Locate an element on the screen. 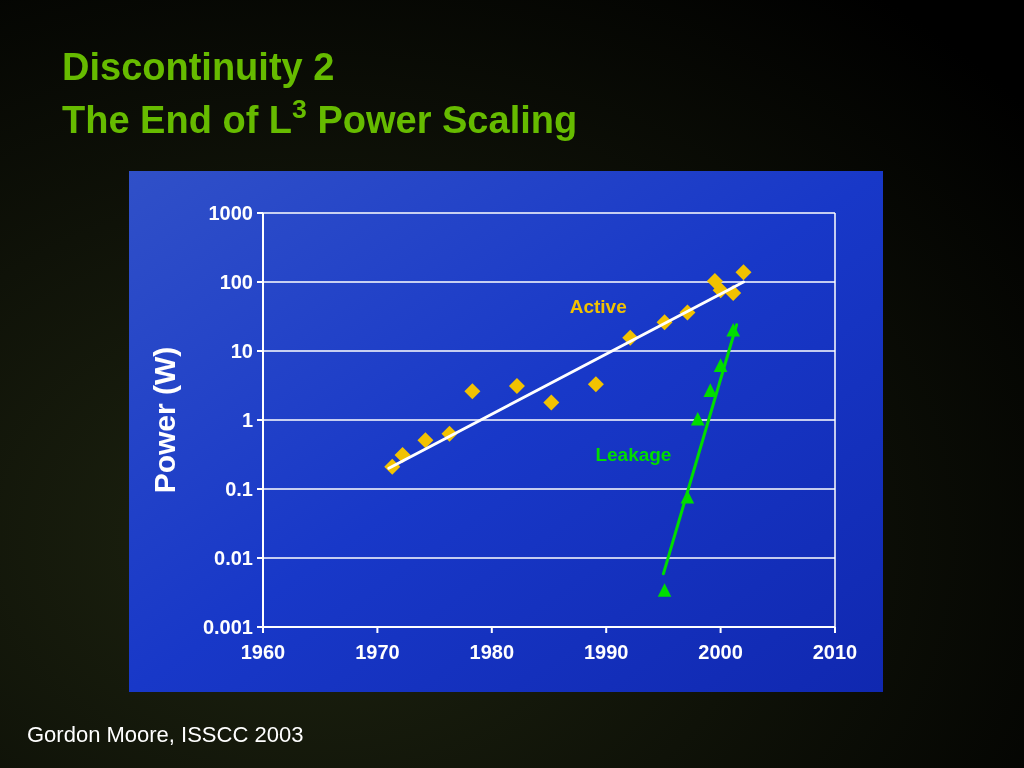  y-tick-label: 0.001 is located at coordinates (227, 627).